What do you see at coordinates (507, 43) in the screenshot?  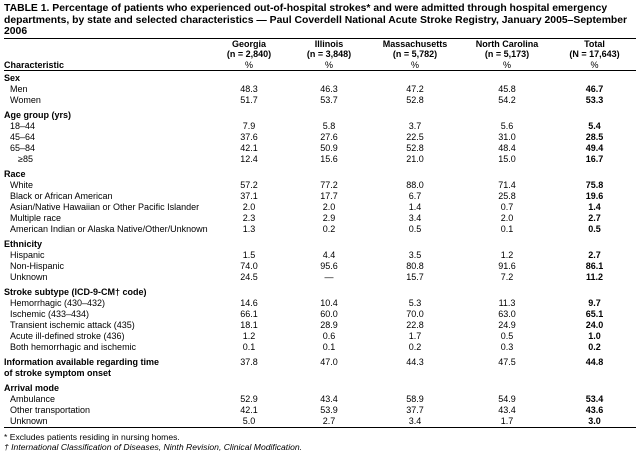 I see `column-name: North Carolina` at bounding box center [507, 43].